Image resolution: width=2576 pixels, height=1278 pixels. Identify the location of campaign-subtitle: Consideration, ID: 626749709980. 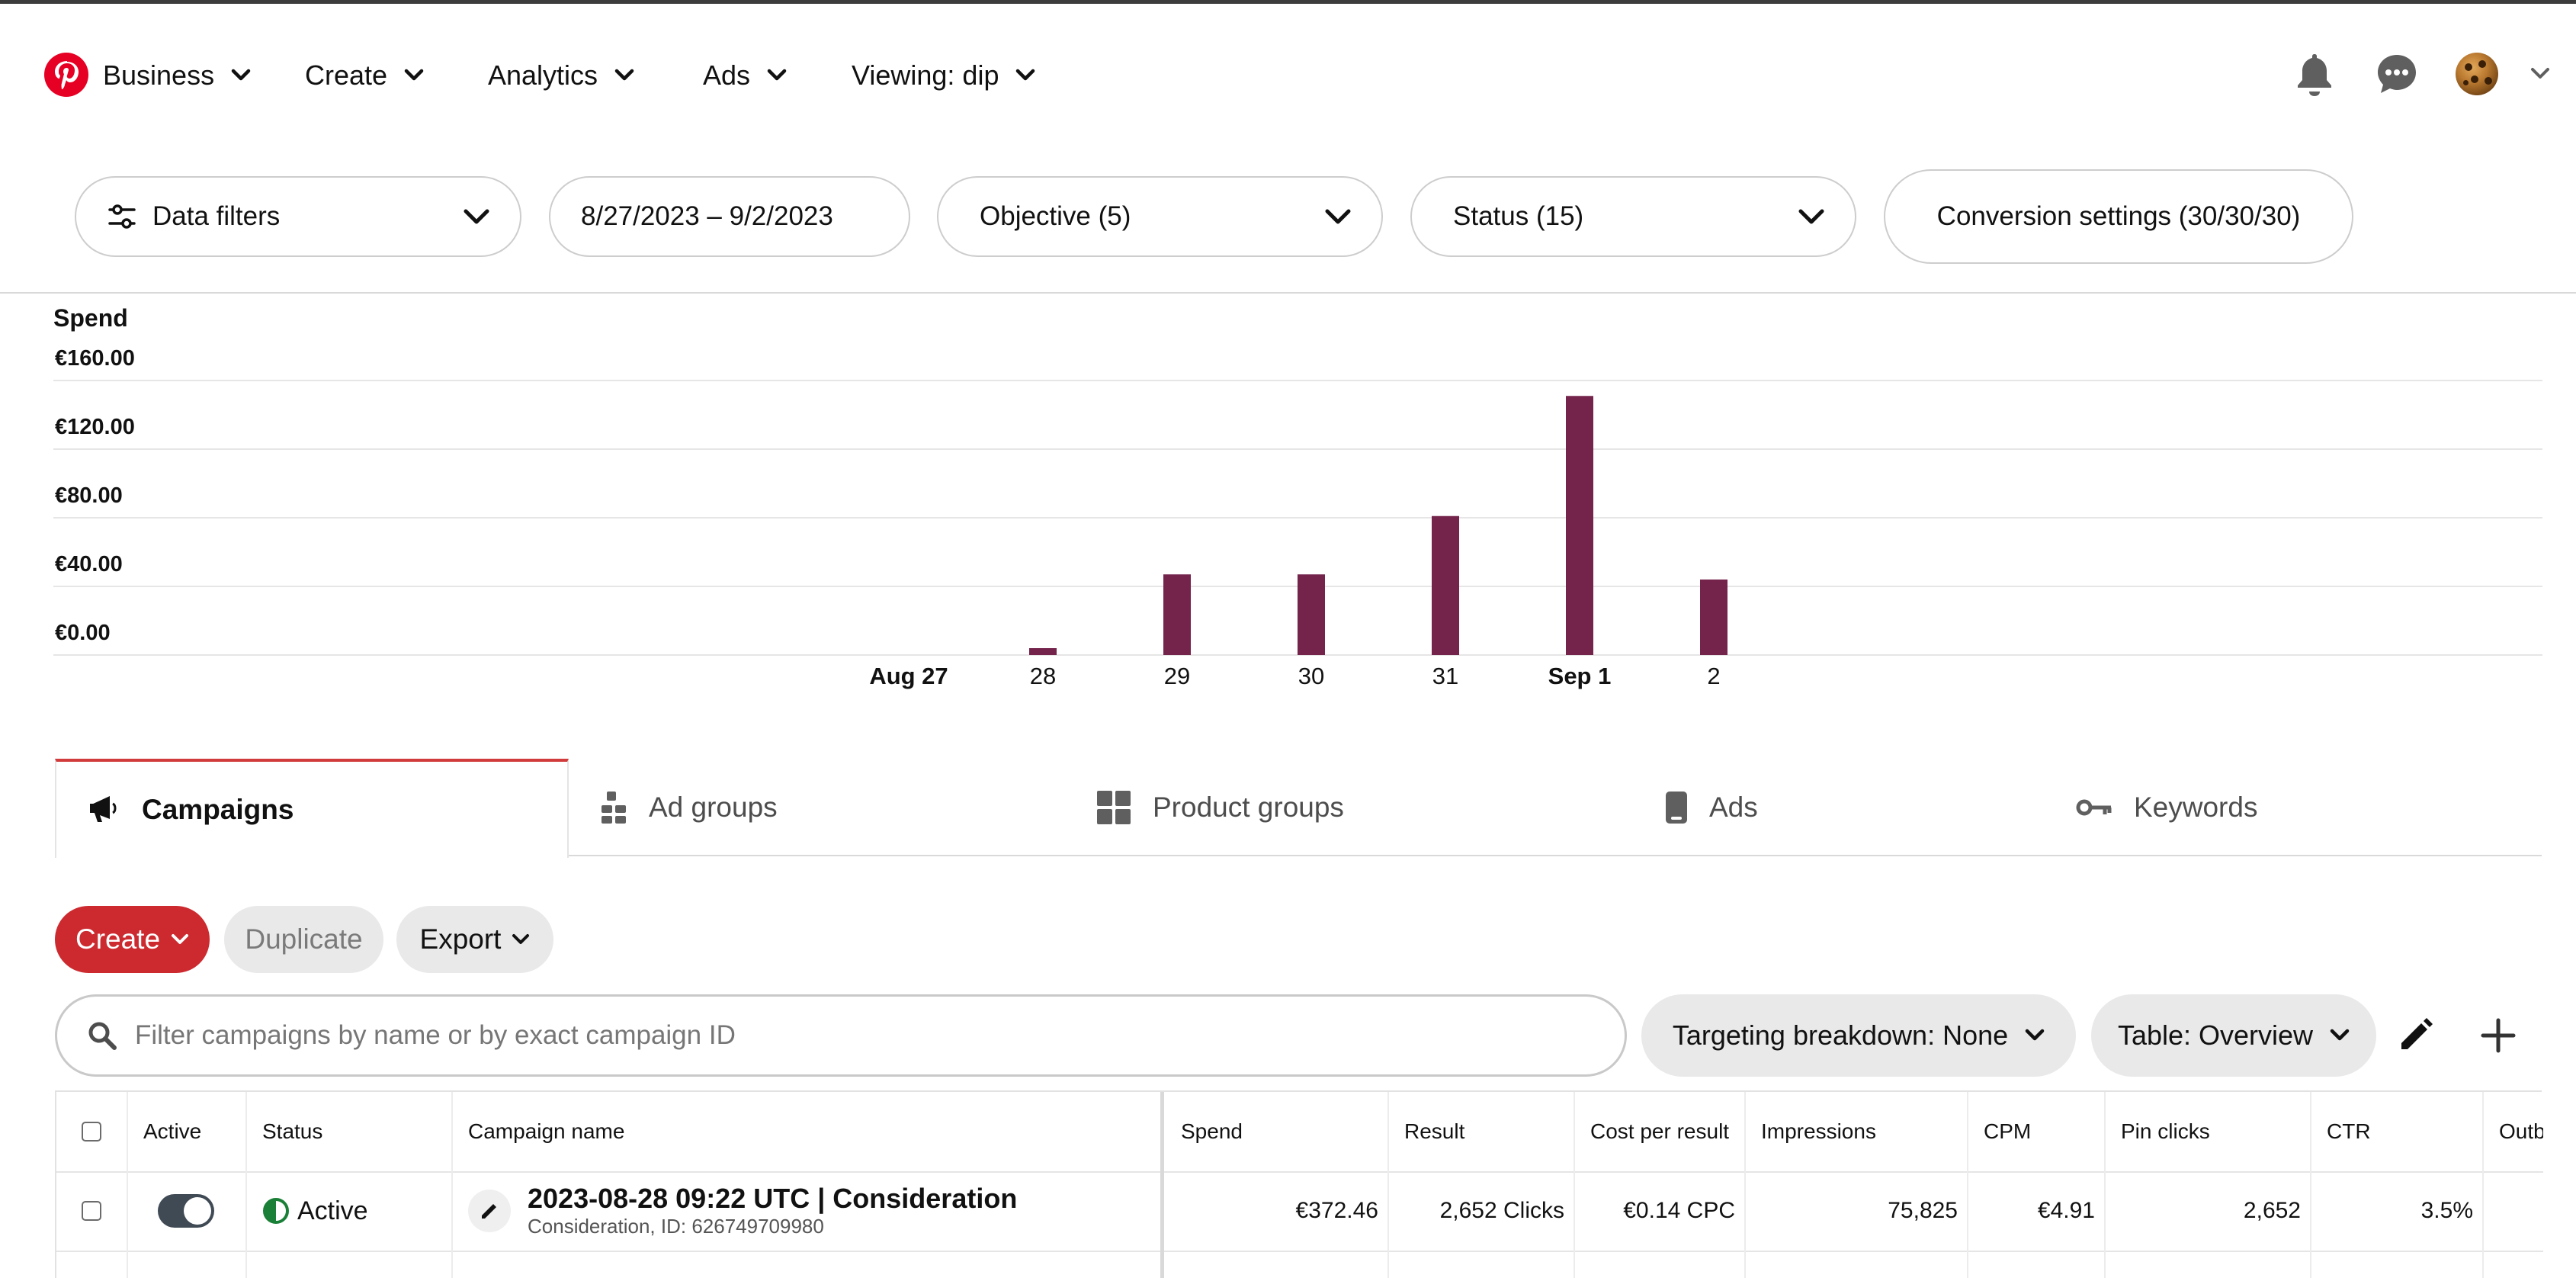
(676, 1226).